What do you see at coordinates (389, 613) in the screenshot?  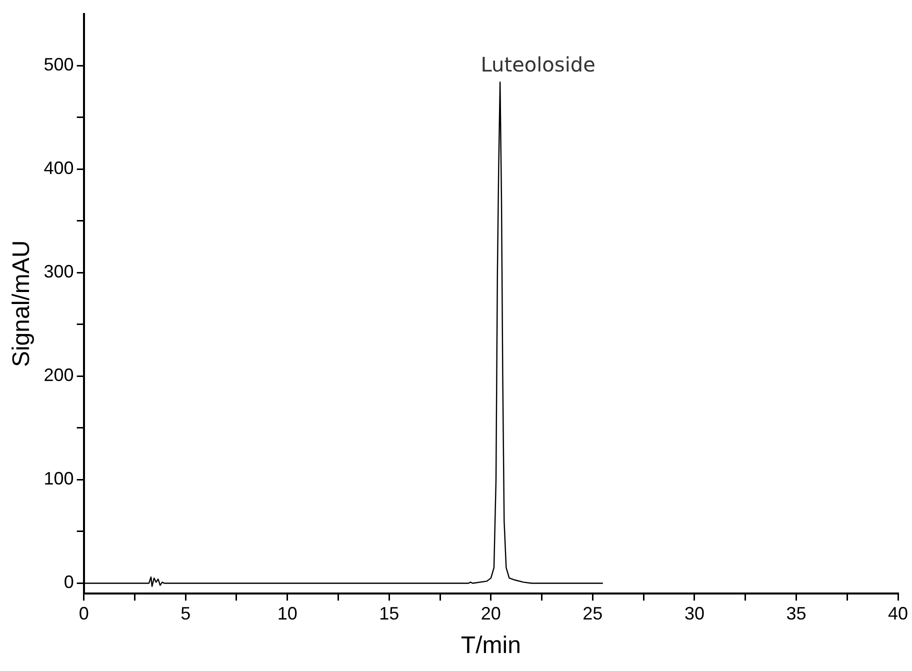 I see `x-tick-label: 15` at bounding box center [389, 613].